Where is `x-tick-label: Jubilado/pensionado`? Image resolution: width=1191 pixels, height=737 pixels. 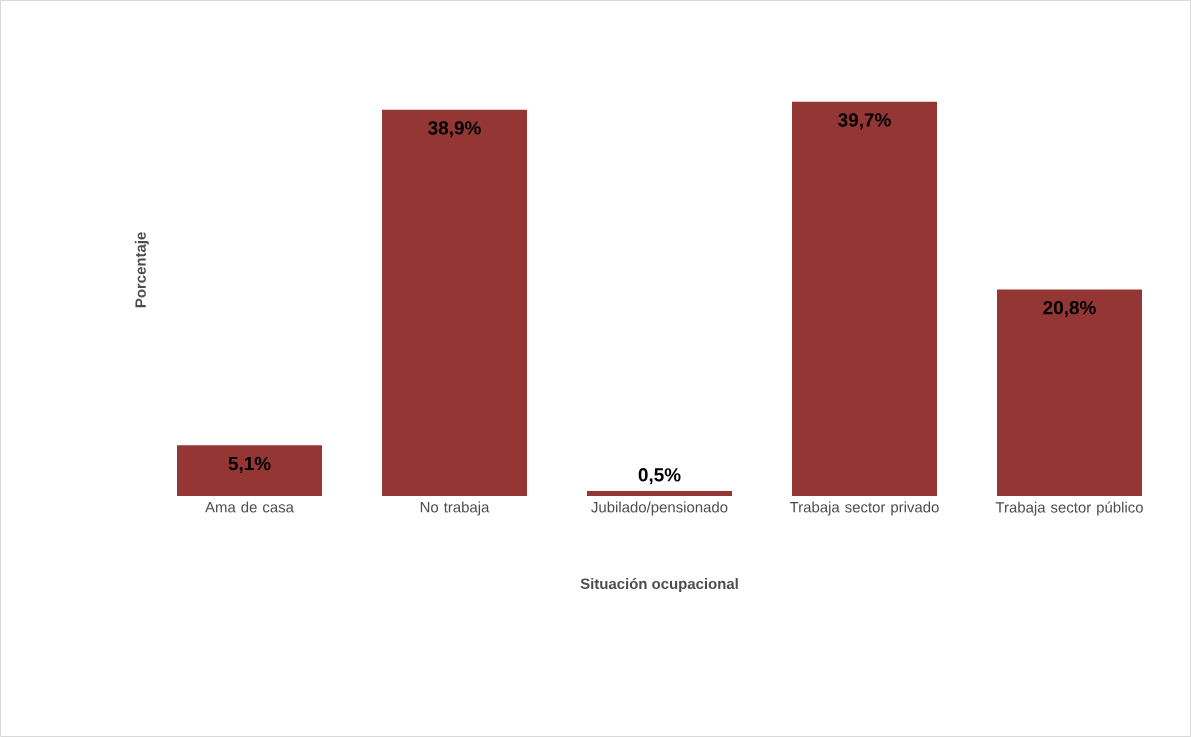
x-tick-label: Jubilado/pensionado is located at coordinates (659, 508).